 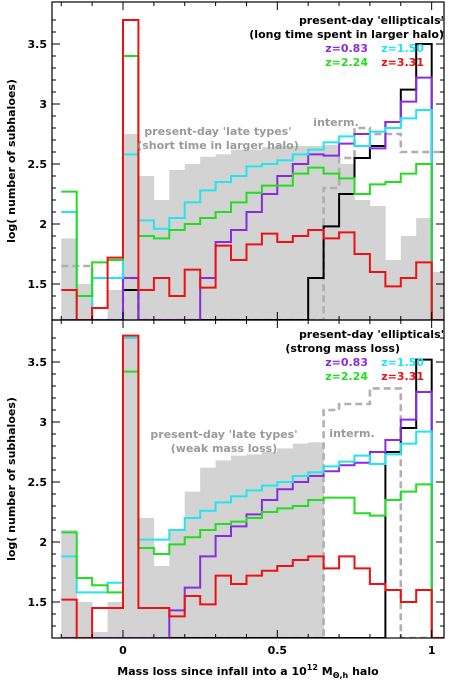 What do you see at coordinates (43, 422) in the screenshot?
I see `bottom-y-tick-label: 3` at bounding box center [43, 422].